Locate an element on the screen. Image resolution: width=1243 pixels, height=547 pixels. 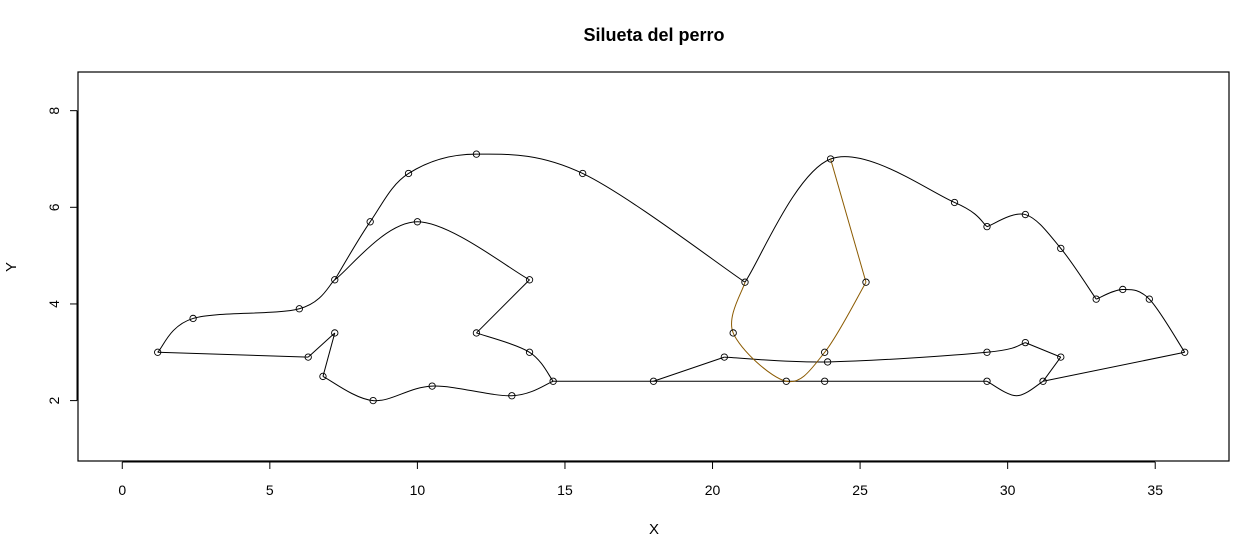
x-tick-label: 20 is located at coordinates (713, 490).